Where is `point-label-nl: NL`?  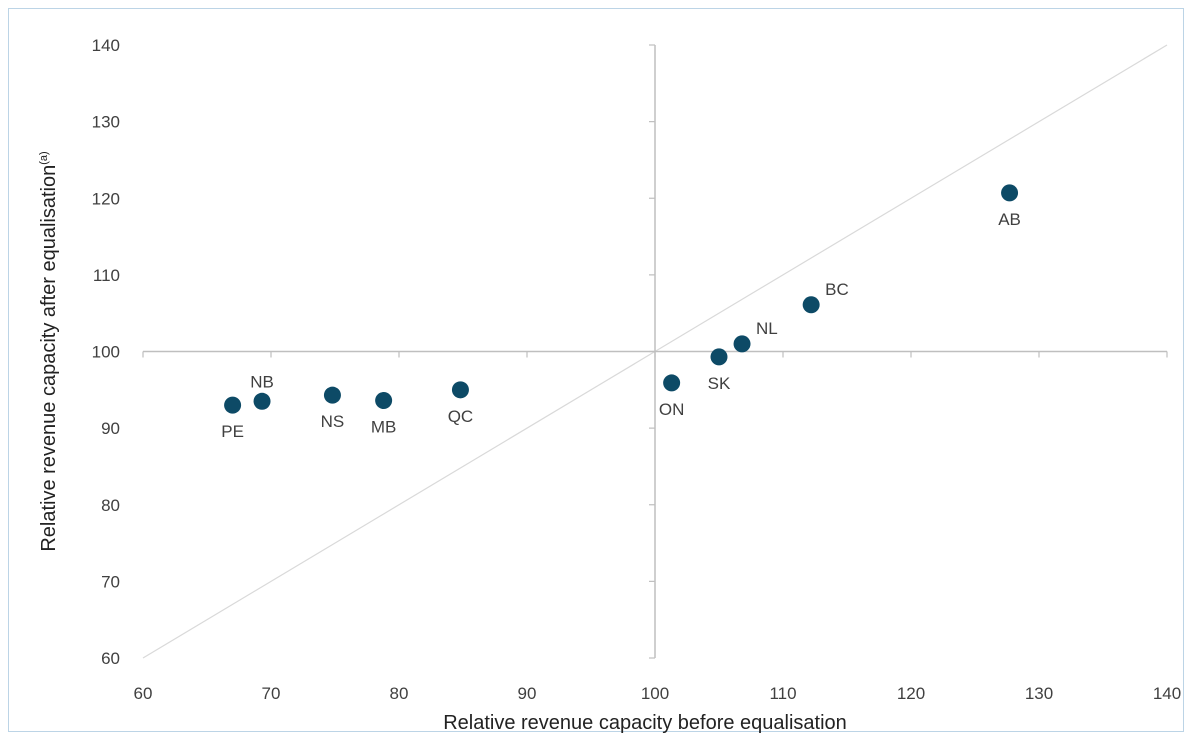 point-label-nl: NL is located at coordinates (767, 328).